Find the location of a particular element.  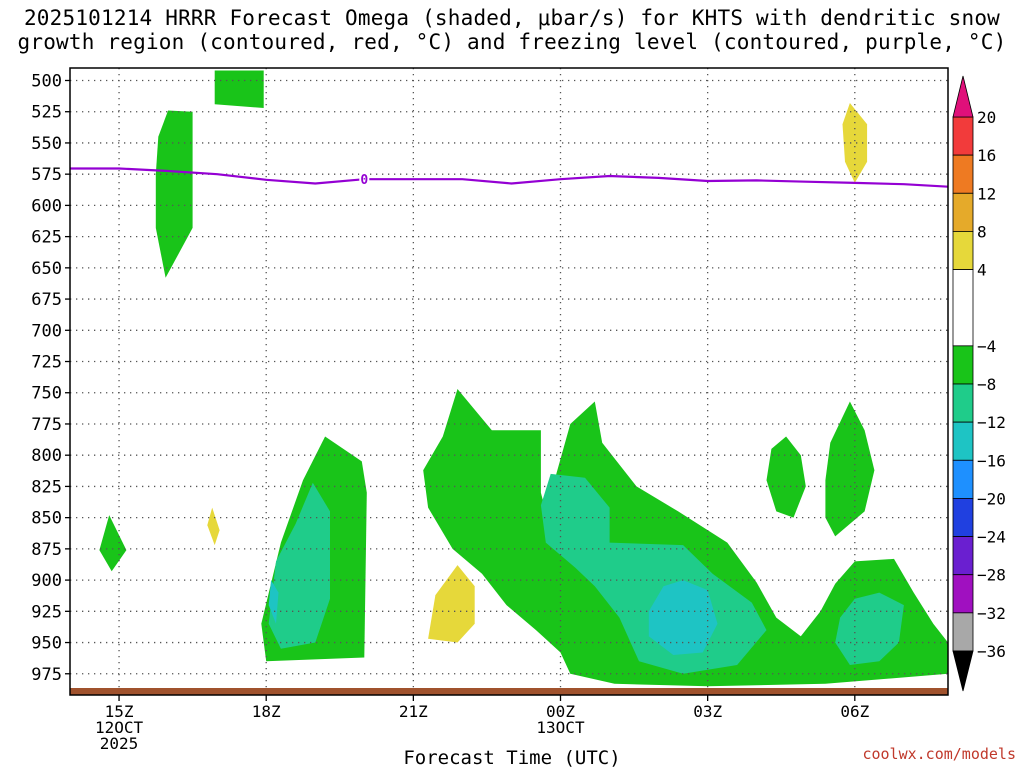

freezing-level-line is located at coordinates (509, 177).